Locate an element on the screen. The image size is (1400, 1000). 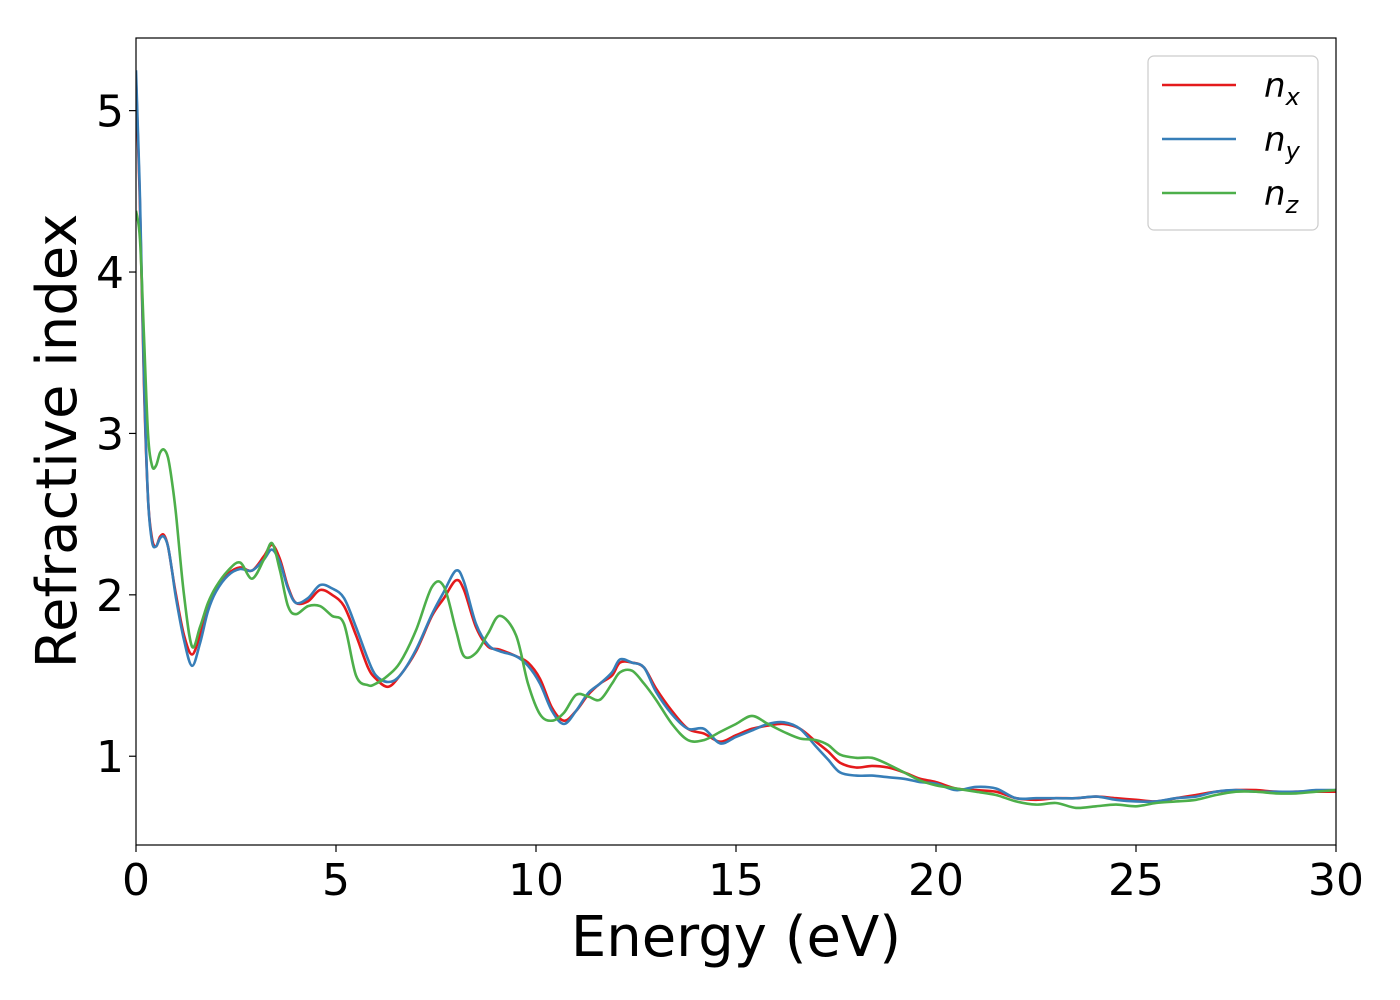
x-tick-label: 15 is located at coordinates (736, 880).